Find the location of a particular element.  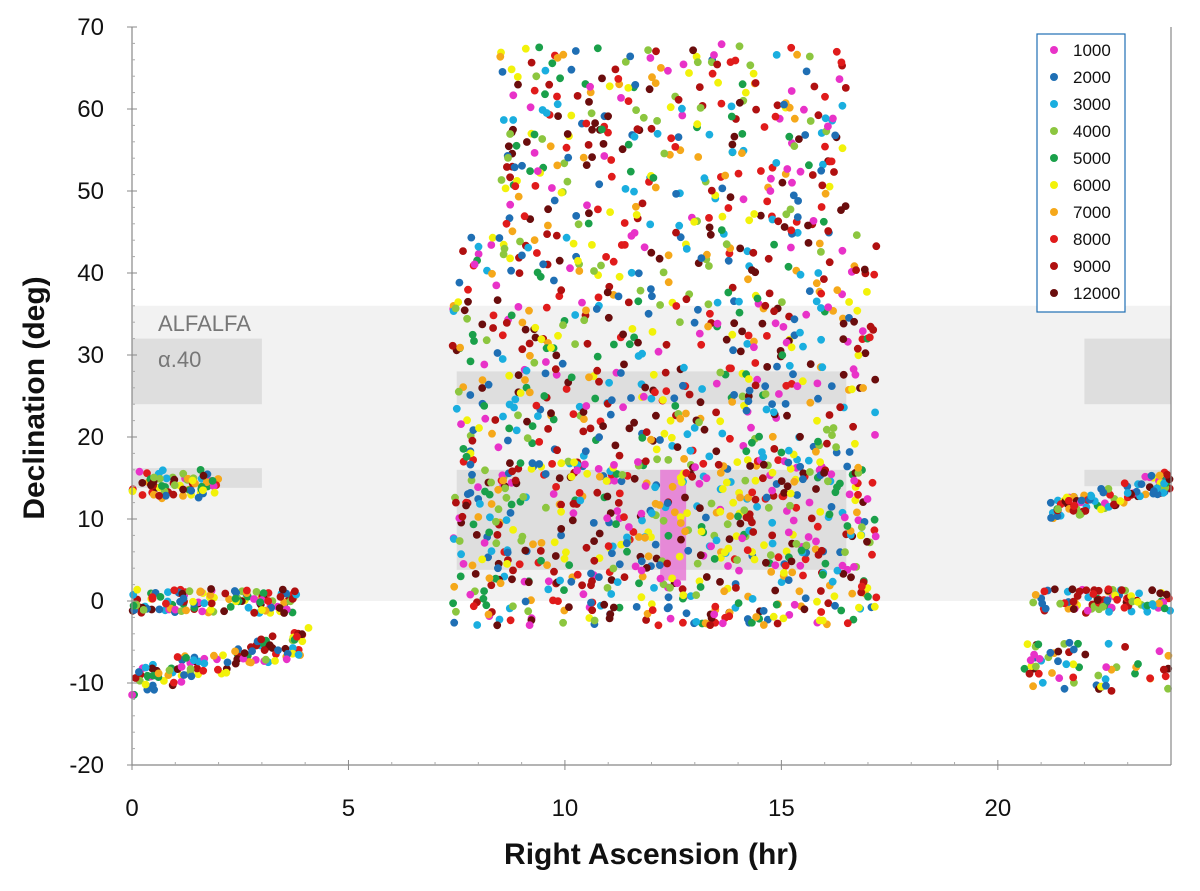

y-tick-label: 30 is located at coordinates (90, 355).